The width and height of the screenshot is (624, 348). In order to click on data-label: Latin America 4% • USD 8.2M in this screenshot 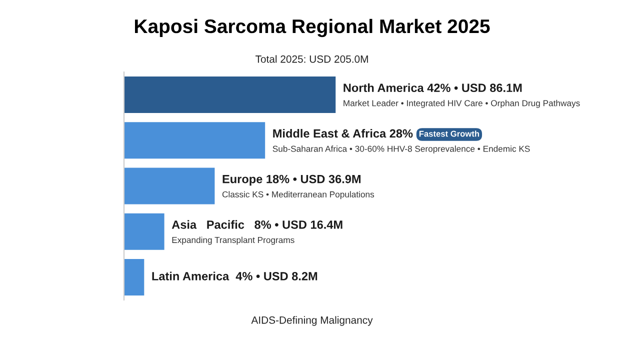, I will do `click(235, 276)`.